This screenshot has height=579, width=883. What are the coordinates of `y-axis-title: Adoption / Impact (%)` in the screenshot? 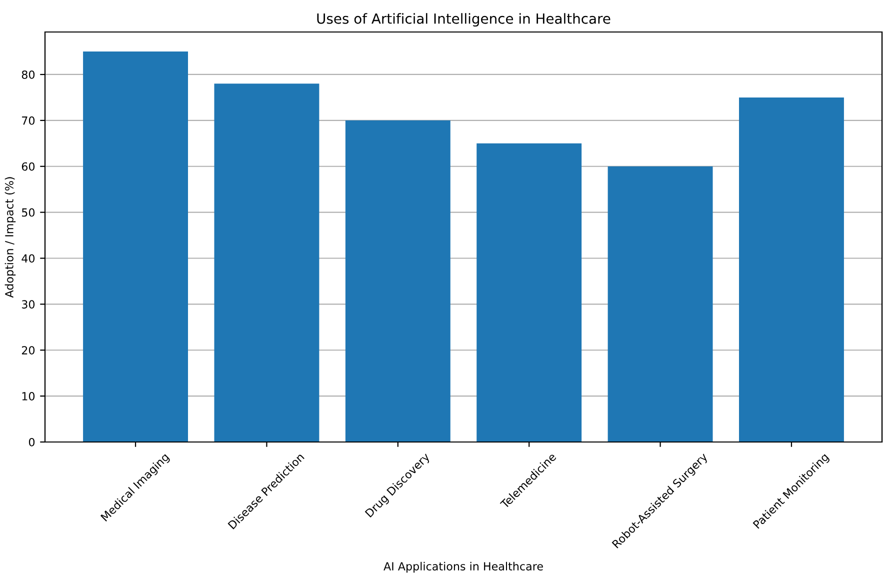 It's located at (10, 237).